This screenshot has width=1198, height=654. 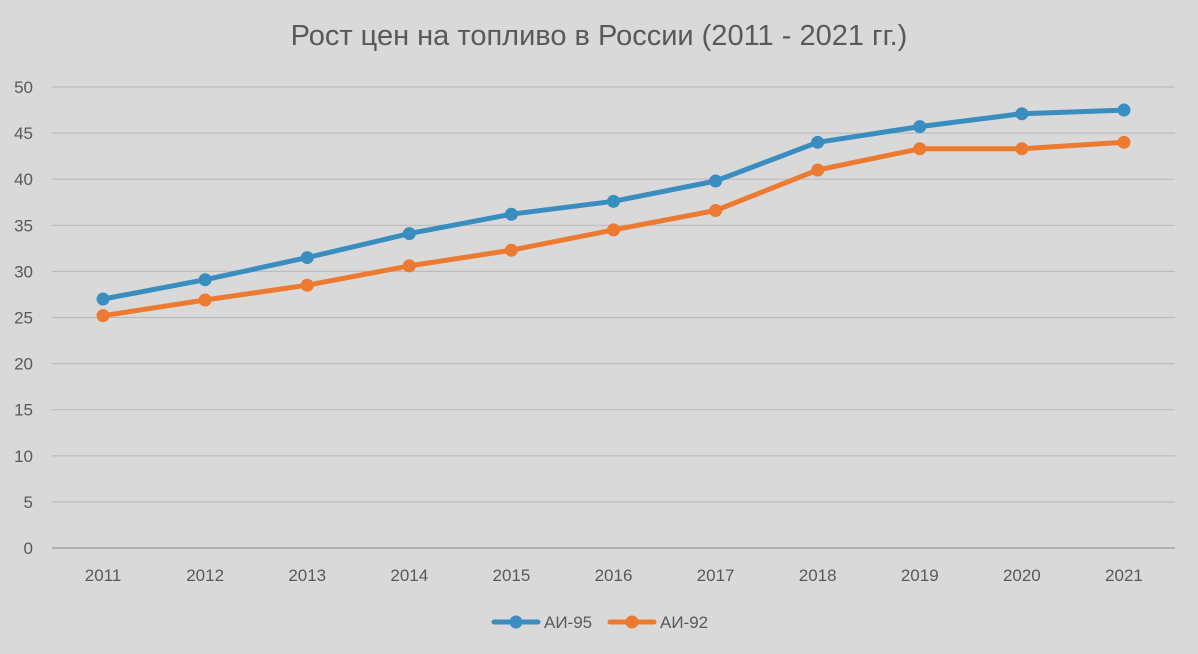 What do you see at coordinates (307, 575) in the screenshot?
I see `x-tick-label: 2013` at bounding box center [307, 575].